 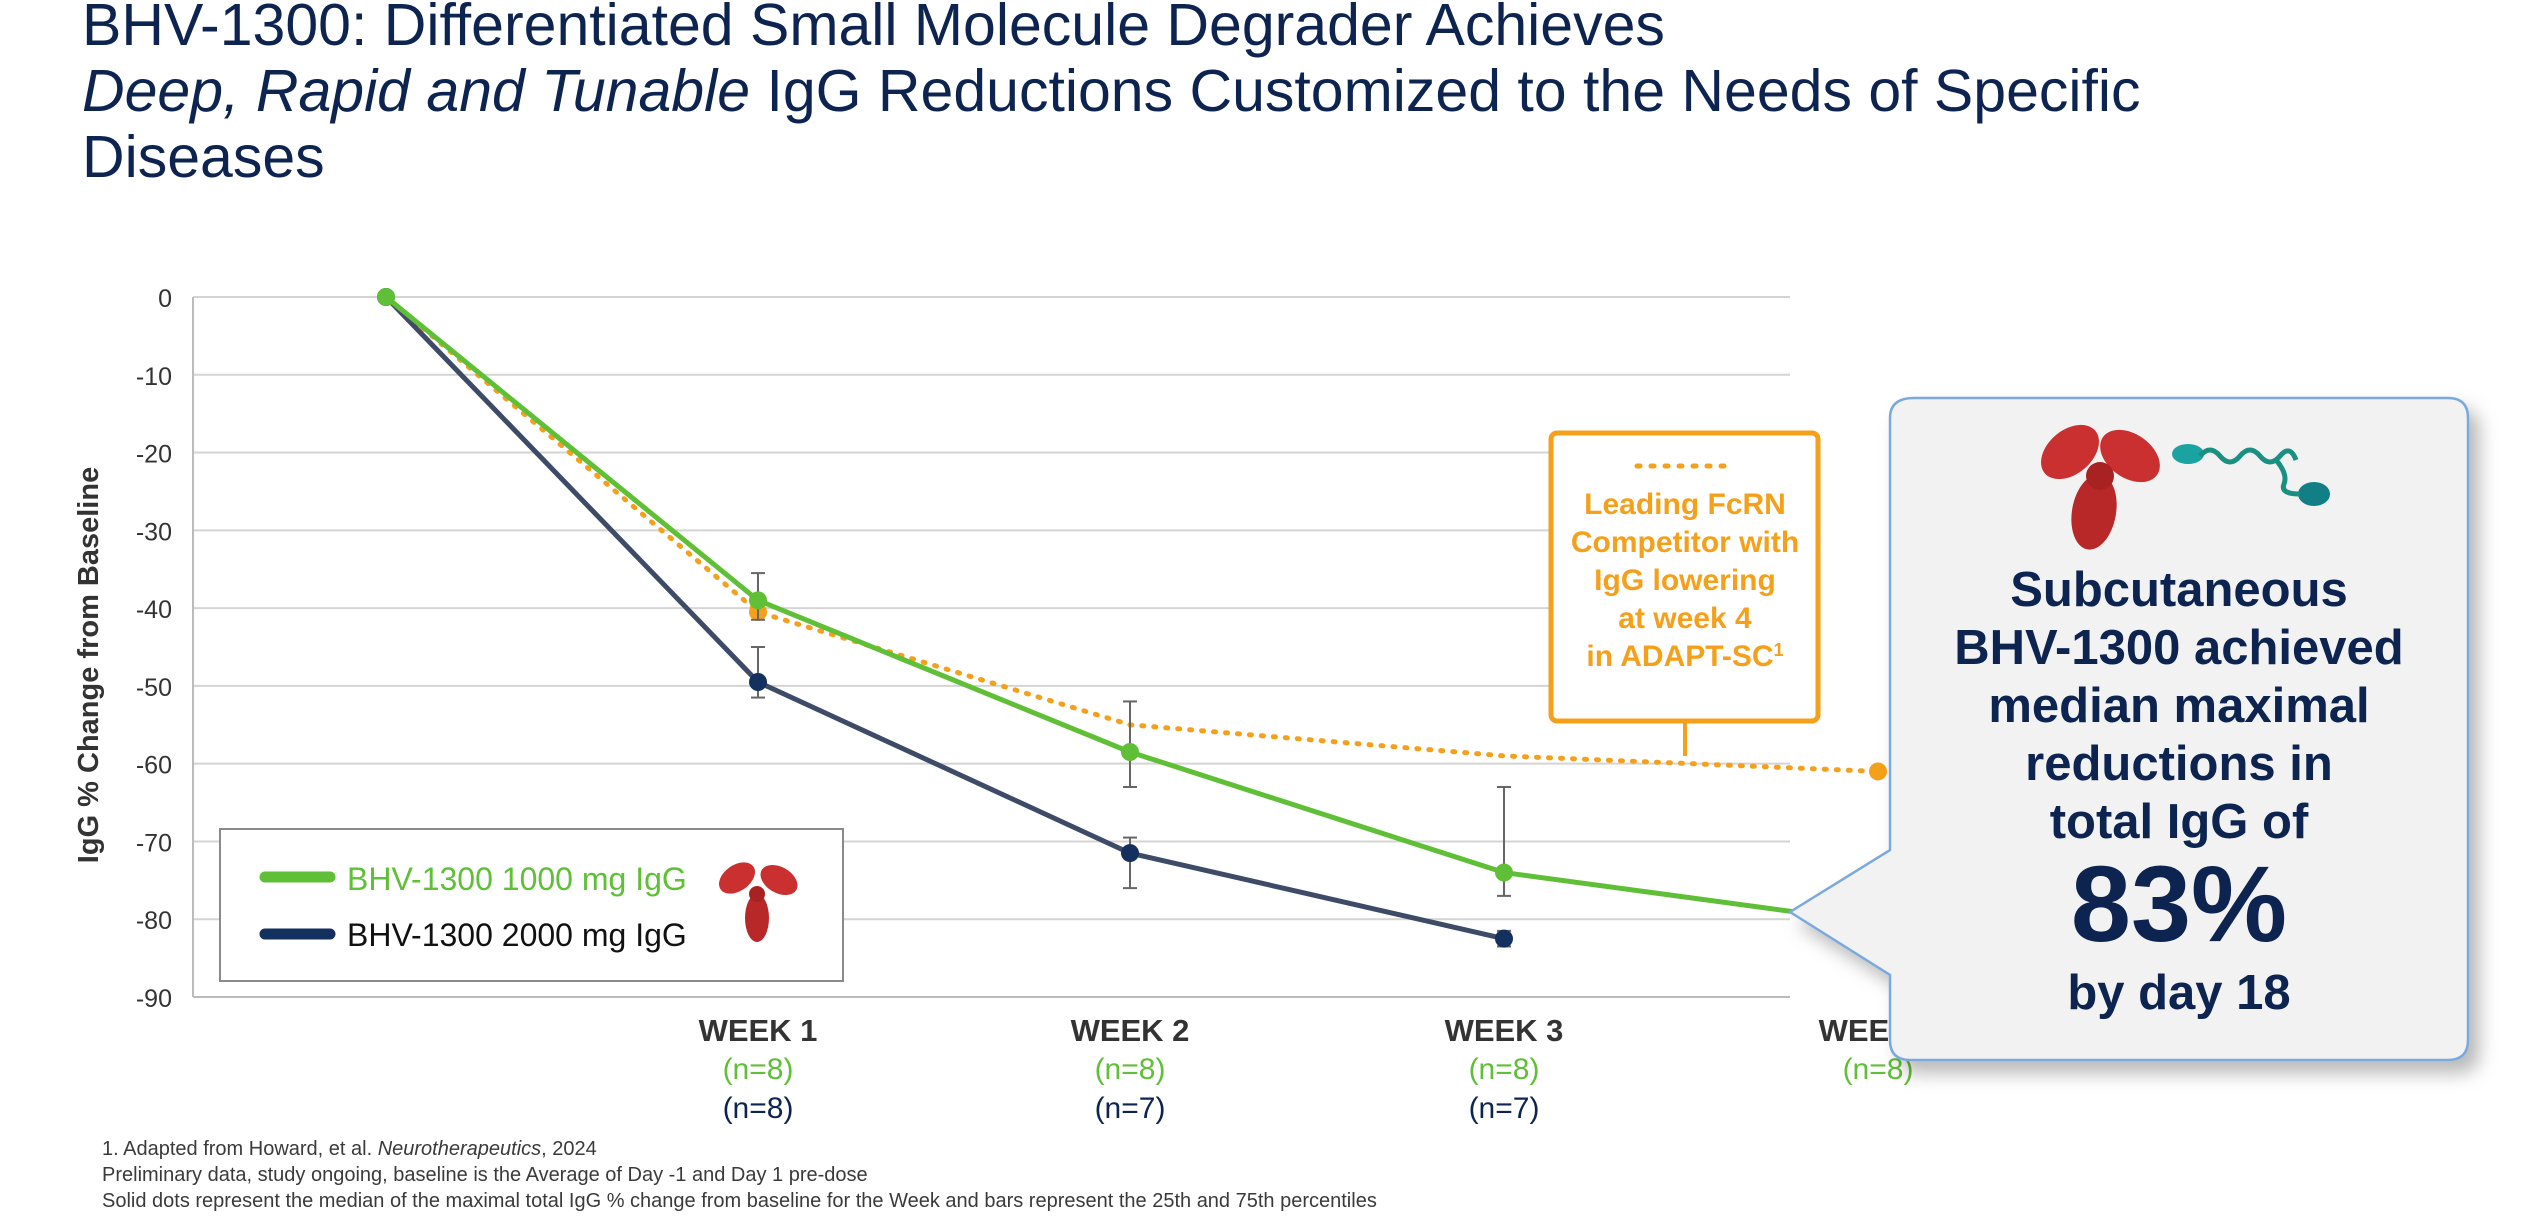 What do you see at coordinates (154, 610) in the screenshot?
I see `y-tick-label: -40` at bounding box center [154, 610].